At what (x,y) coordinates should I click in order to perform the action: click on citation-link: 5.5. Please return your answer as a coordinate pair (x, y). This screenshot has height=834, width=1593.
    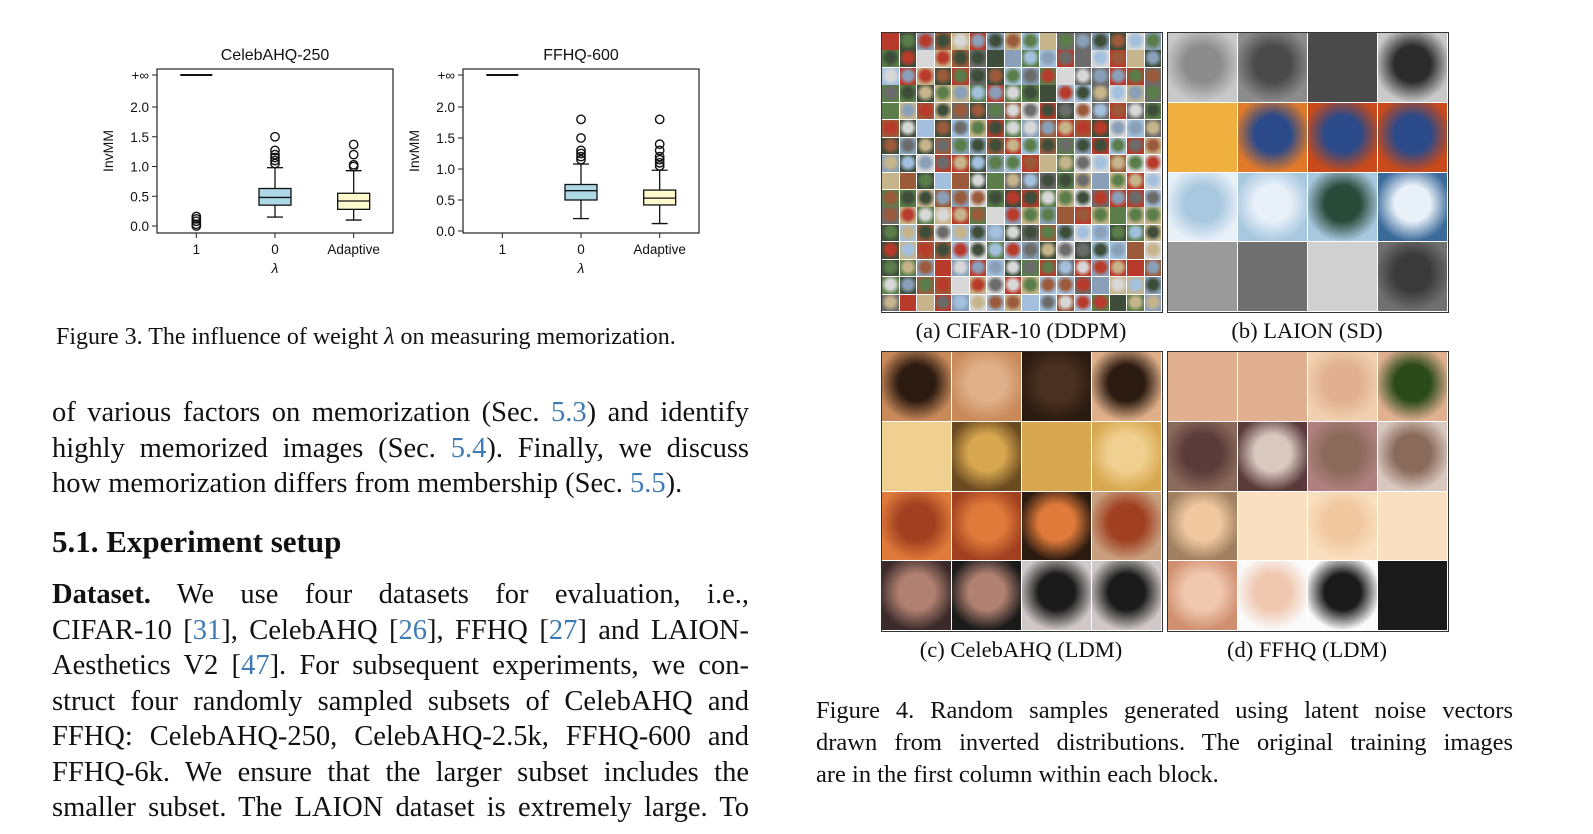
    Looking at the image, I should click on (648, 483).